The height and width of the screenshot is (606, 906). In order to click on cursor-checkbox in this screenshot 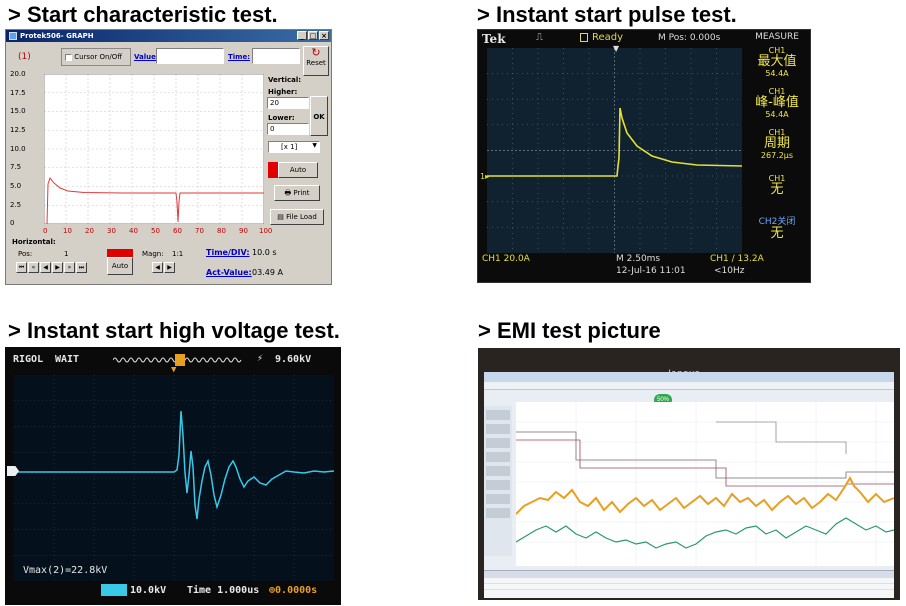, I will do `click(68, 57)`.